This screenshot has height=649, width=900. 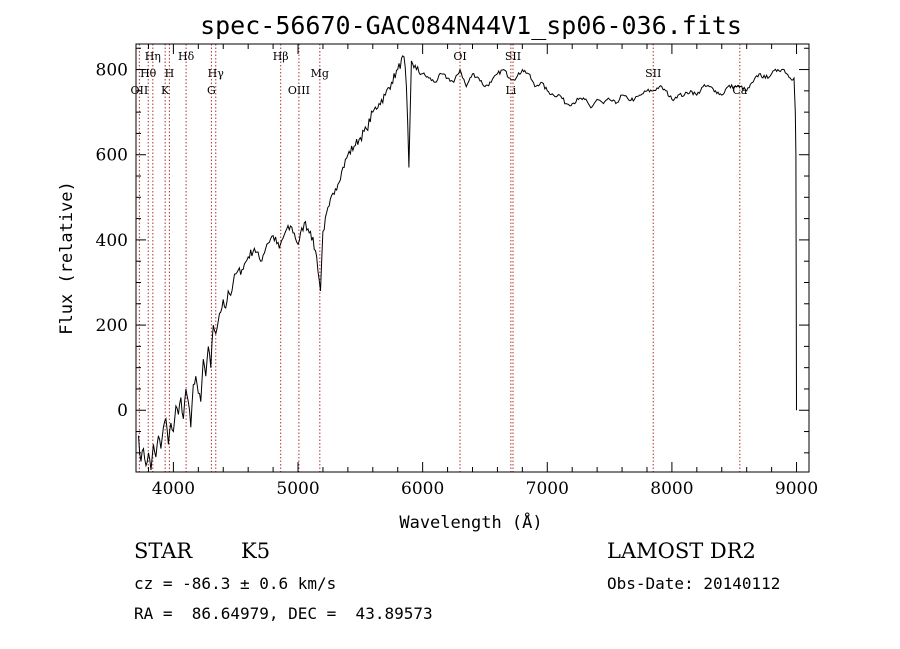 What do you see at coordinates (297, 489) in the screenshot?
I see `x-tick-label-1: 5000` at bounding box center [297, 489].